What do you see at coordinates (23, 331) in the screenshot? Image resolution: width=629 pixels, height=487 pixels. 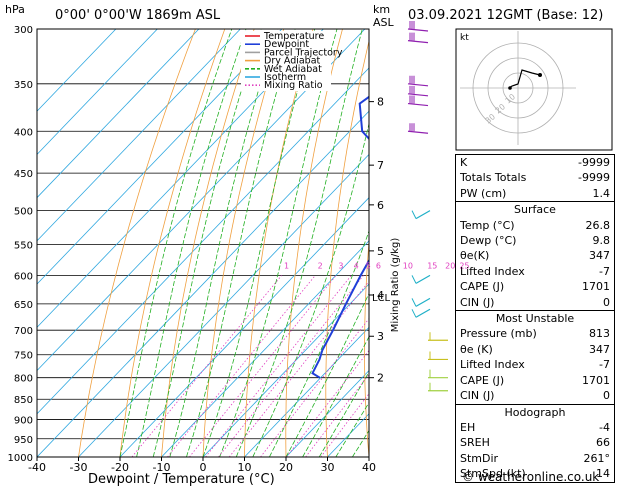 I see `pressure-tick-label: 700` at bounding box center [23, 331].